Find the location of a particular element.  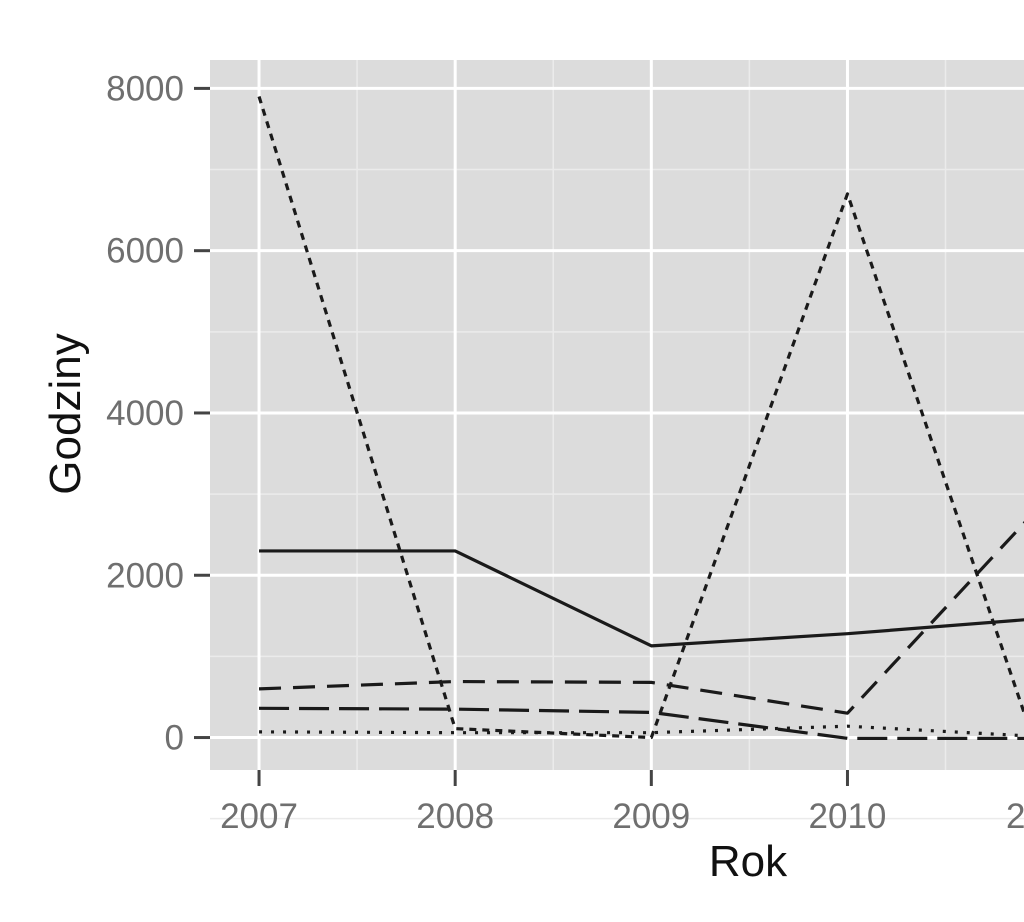

x-tick-label: 2011 is located at coordinates (1015, 816).